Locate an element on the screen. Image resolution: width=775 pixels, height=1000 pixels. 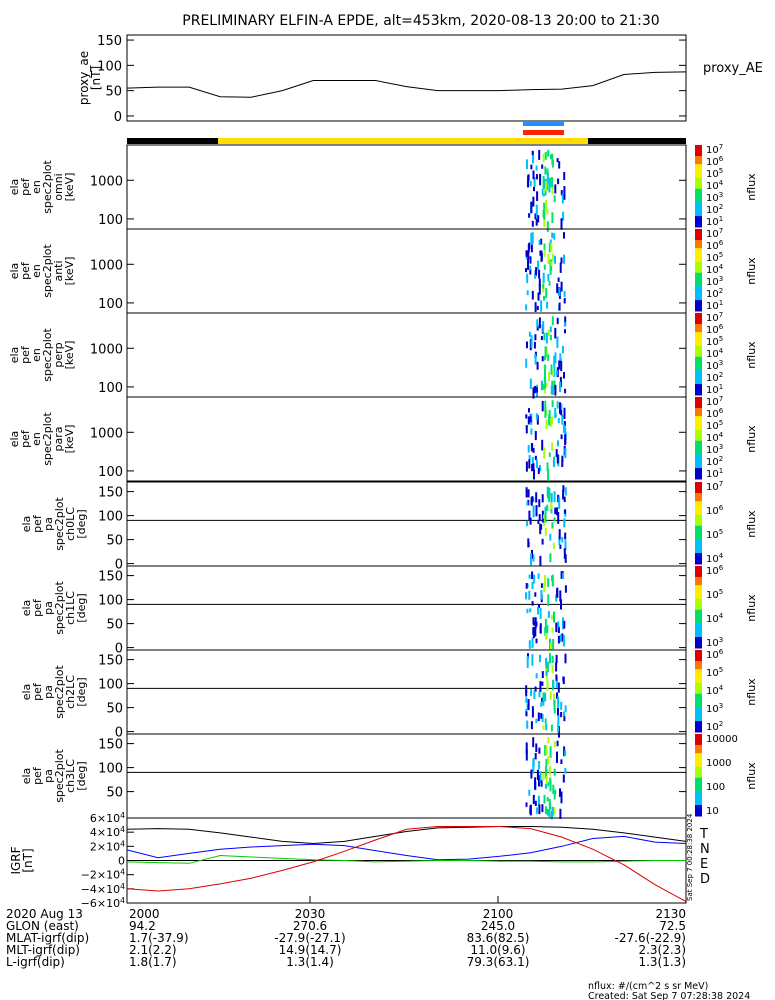
colorbar-label: nflux is located at coordinates (751, 524).